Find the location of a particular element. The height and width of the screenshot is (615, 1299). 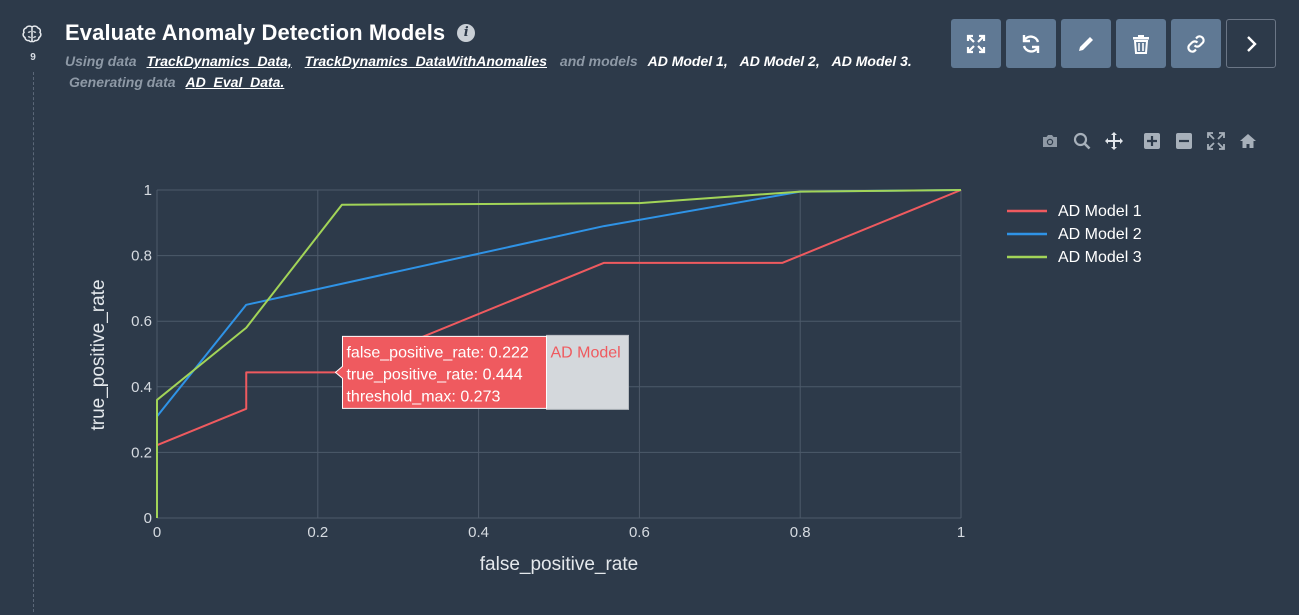

autoscale-button is located at coordinates (1216, 141).